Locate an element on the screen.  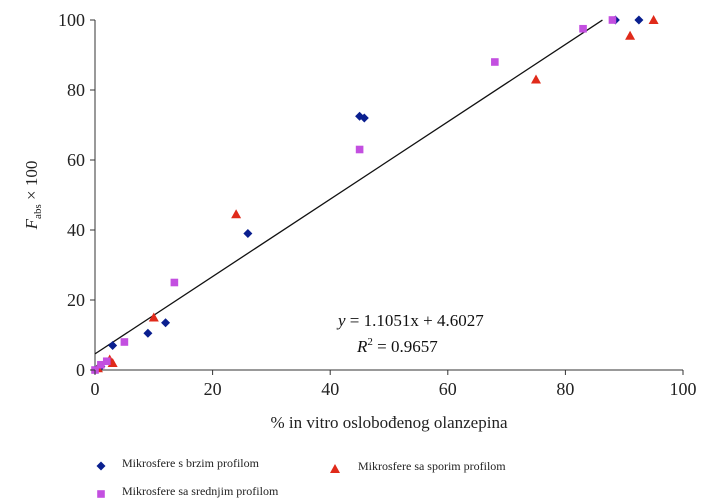
equation-var: y is located at coordinates (341, 320).